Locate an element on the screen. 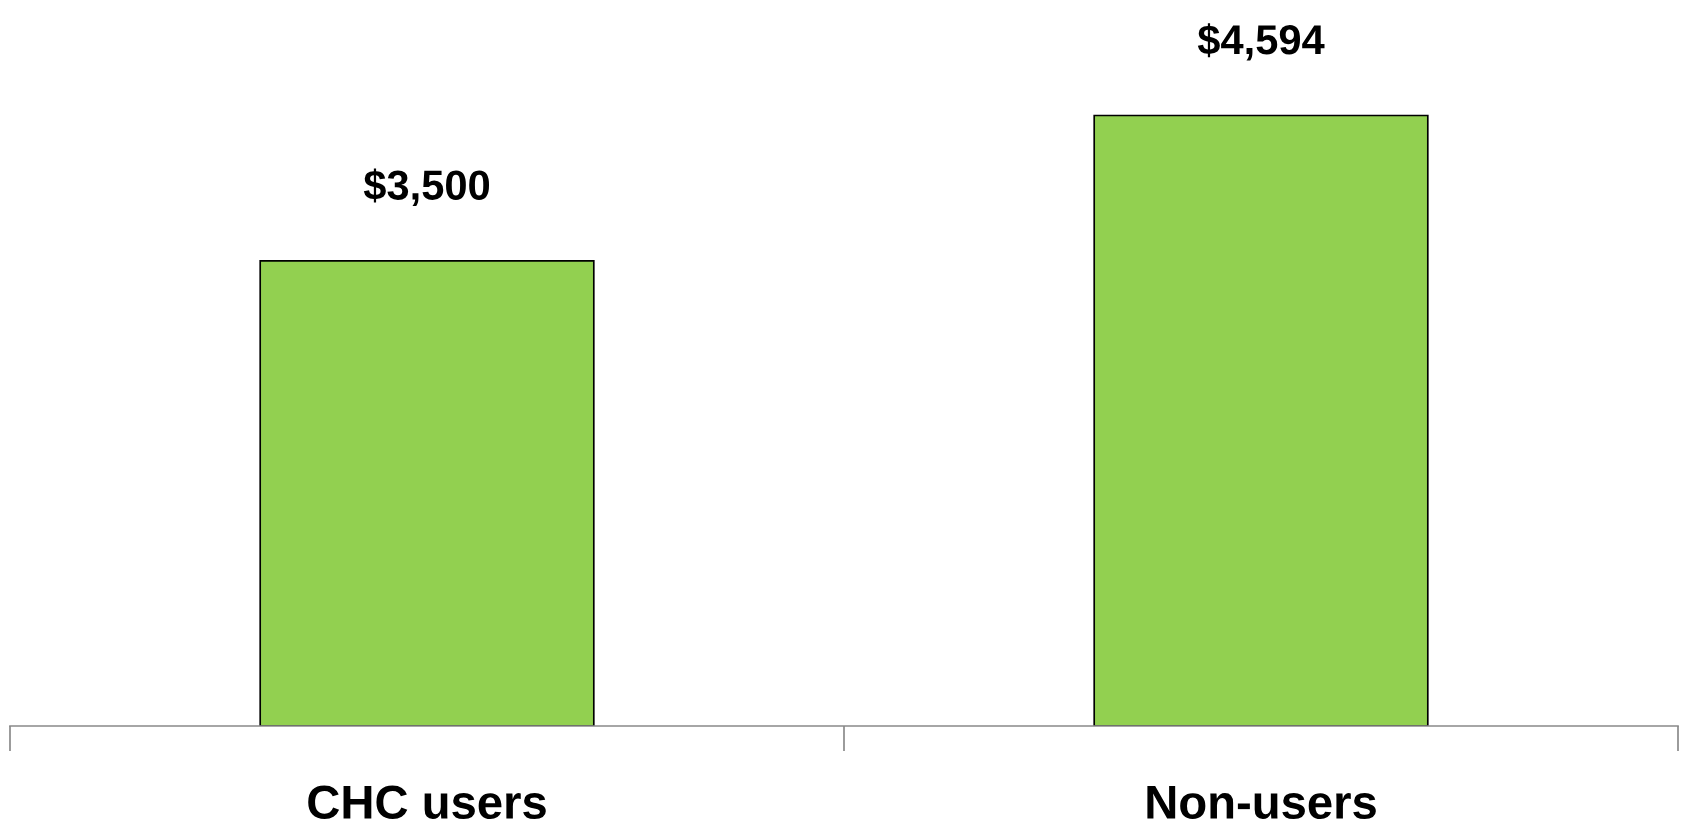  x-tick-label: CHC users is located at coordinates (427, 802).